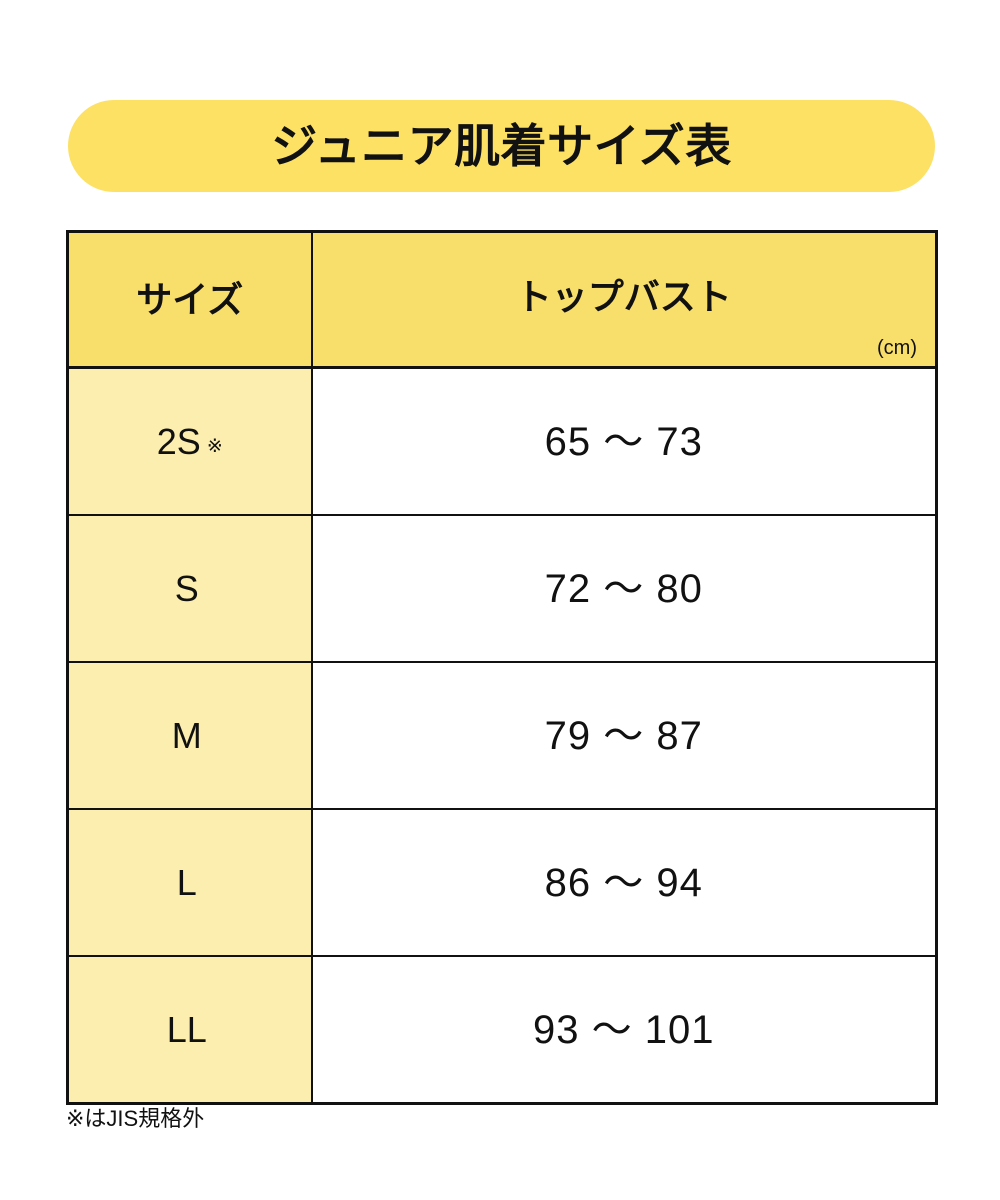 The height and width of the screenshot is (1200, 1000). What do you see at coordinates (186, 1029) in the screenshot?
I see `size-value: LL` at bounding box center [186, 1029].